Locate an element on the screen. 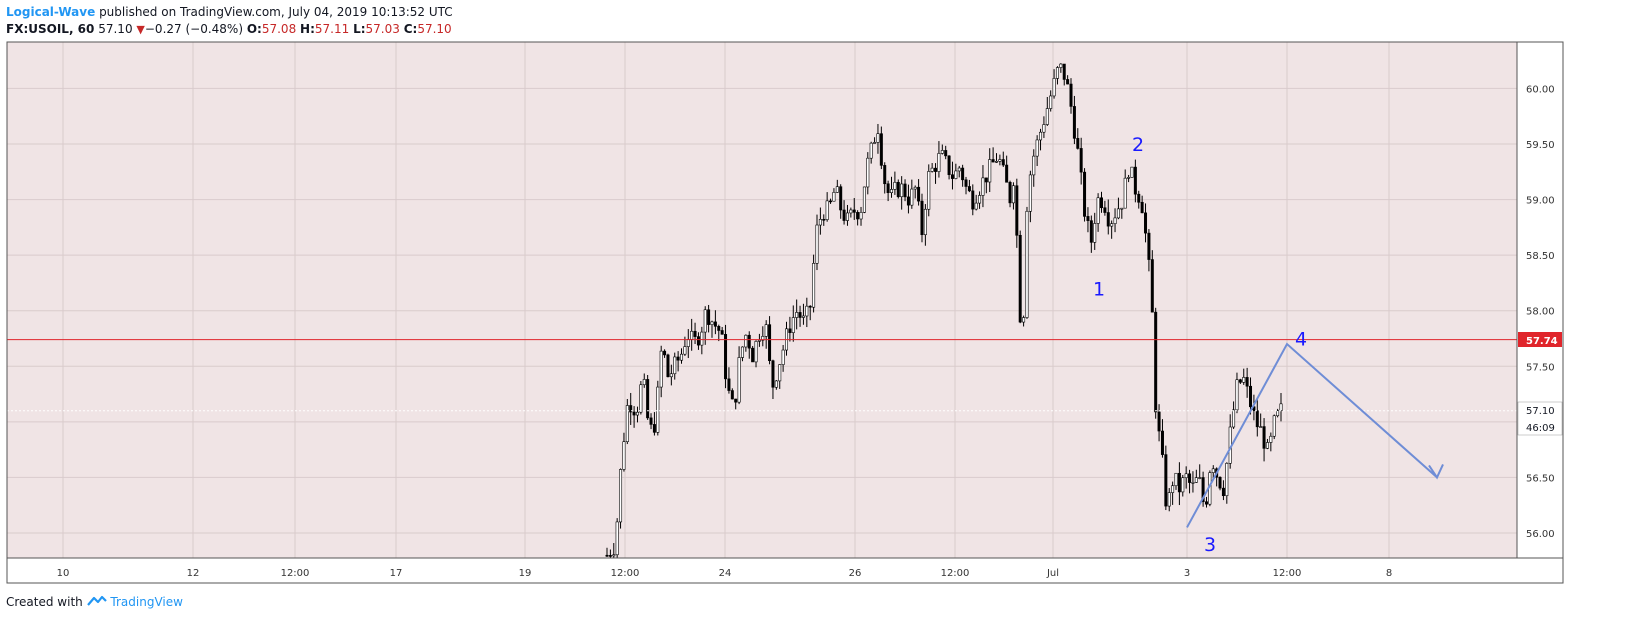  low-label: L: is located at coordinates (359, 29).